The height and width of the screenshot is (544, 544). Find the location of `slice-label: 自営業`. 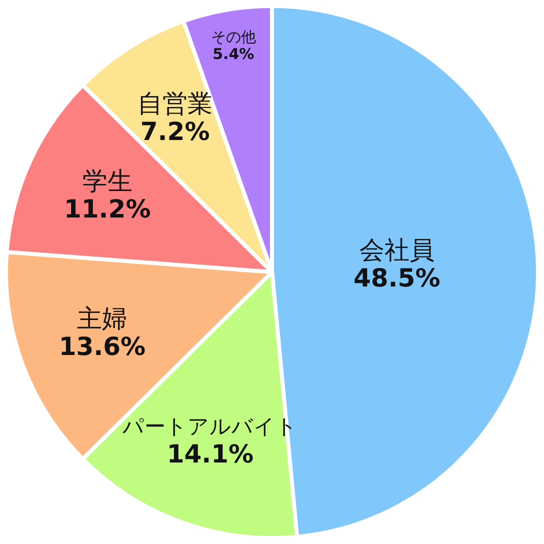

slice-label: 自営業 is located at coordinates (175, 103).